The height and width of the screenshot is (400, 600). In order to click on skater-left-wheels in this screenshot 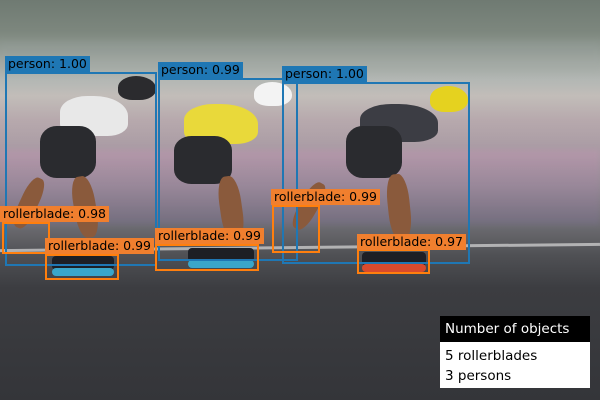, I will do `click(83, 272)`.